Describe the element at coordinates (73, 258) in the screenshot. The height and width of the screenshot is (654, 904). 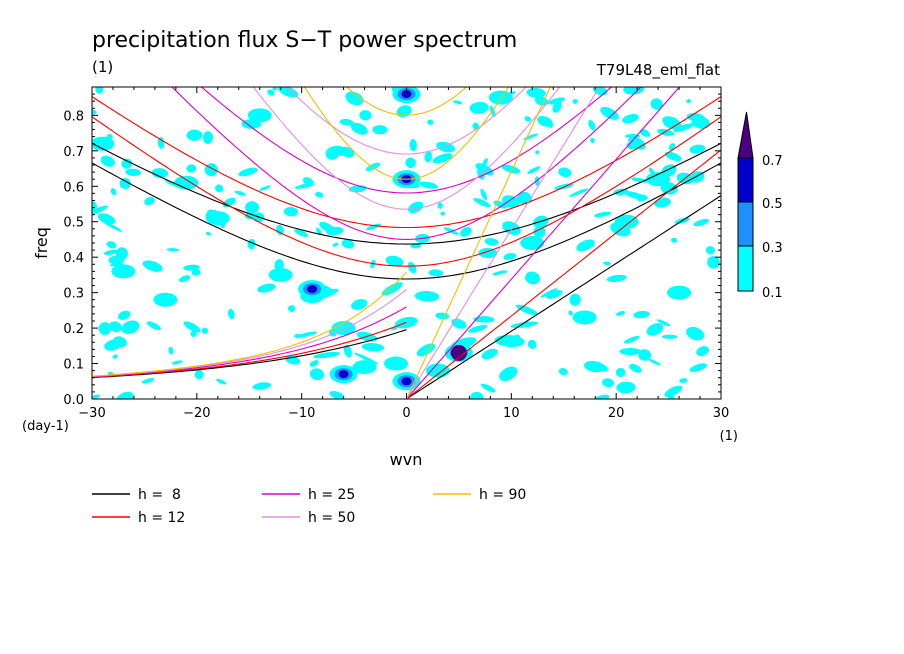
I see `y-tick-label: 0.4` at that location.